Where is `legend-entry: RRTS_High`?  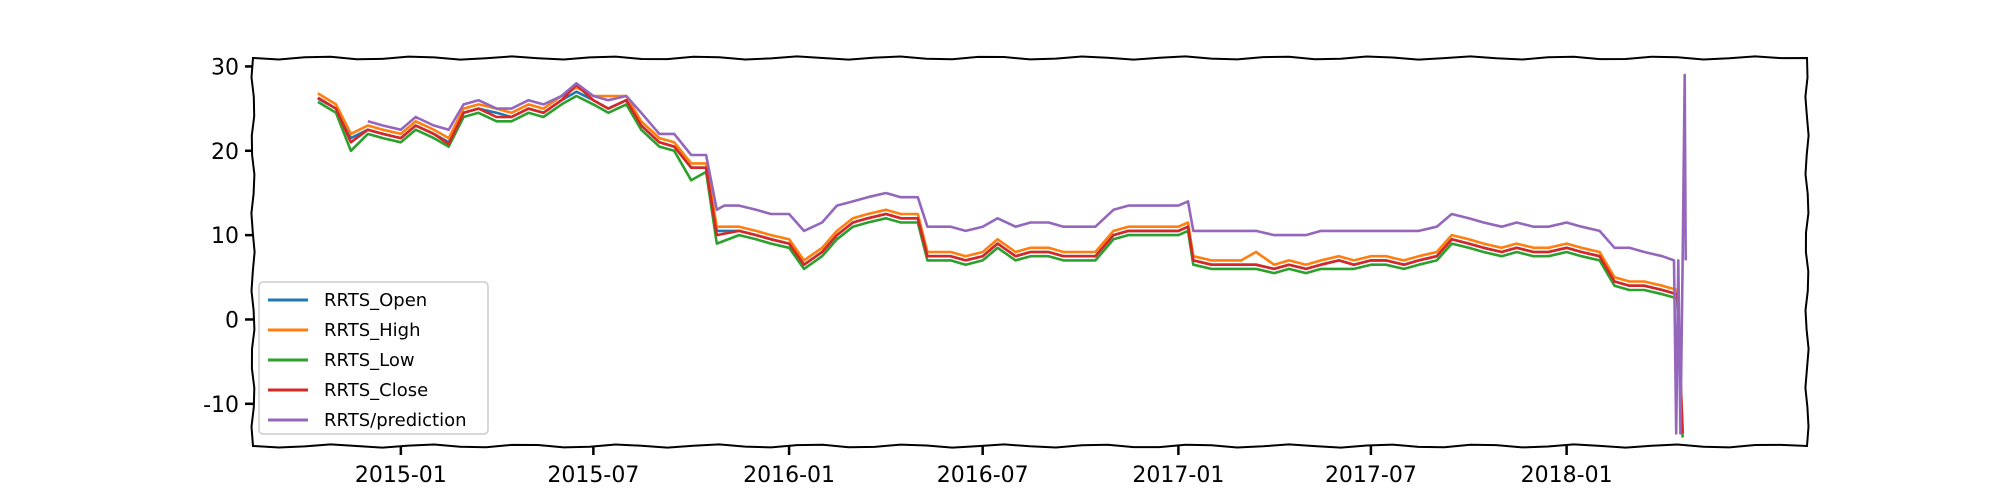 legend-entry: RRTS_High is located at coordinates (344, 330).